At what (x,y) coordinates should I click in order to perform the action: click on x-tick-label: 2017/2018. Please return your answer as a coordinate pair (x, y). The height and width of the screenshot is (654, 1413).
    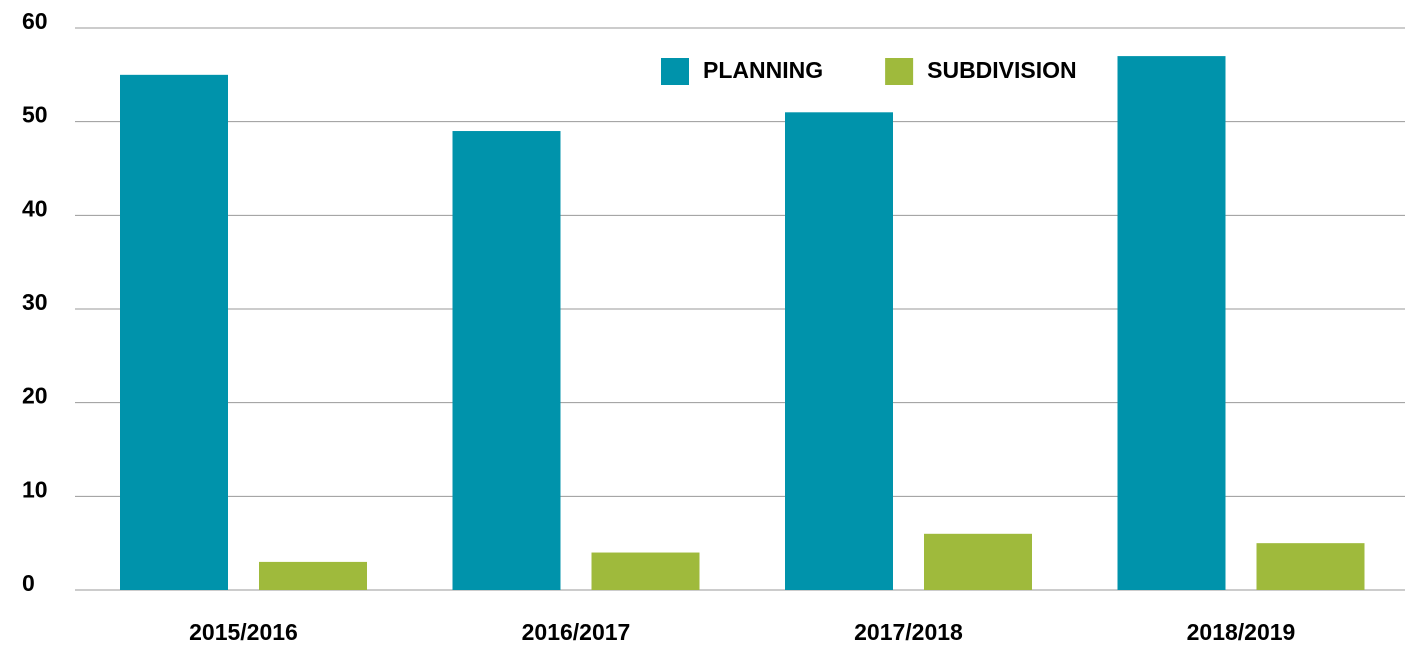
    Looking at the image, I should click on (908, 632).